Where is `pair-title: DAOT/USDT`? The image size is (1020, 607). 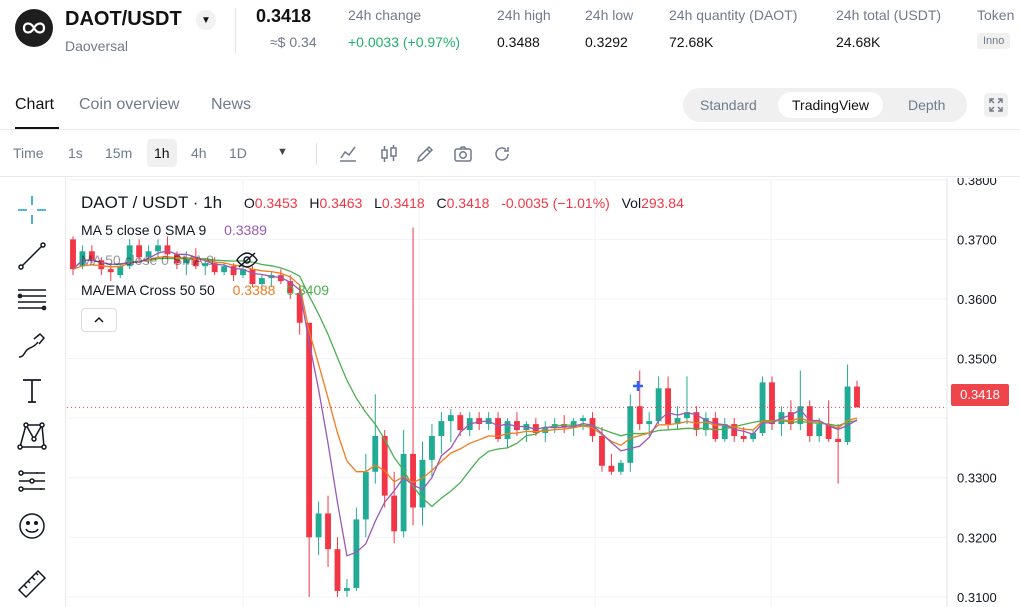
pair-title: DAOT/USDT is located at coordinates (123, 19).